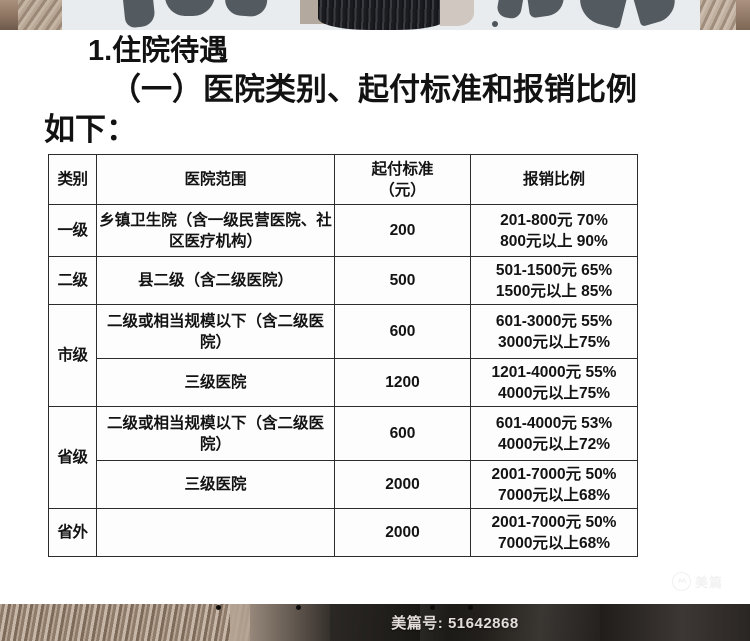  Describe the element at coordinates (72, 457) in the screenshot. I see `cell-category-merged-province: 省级` at that location.